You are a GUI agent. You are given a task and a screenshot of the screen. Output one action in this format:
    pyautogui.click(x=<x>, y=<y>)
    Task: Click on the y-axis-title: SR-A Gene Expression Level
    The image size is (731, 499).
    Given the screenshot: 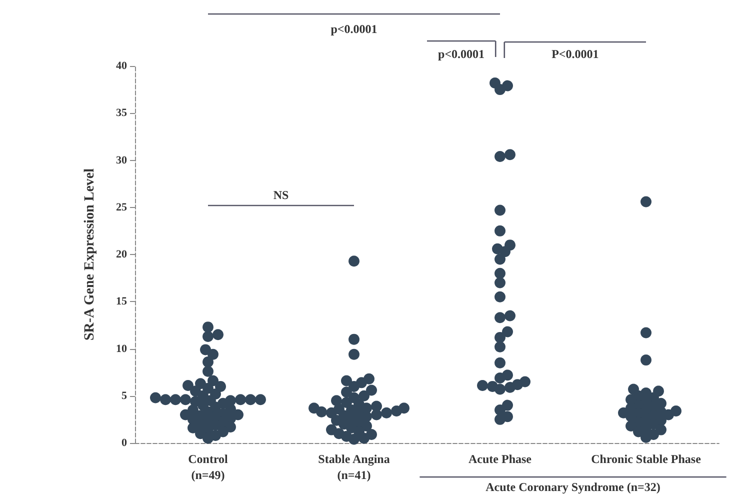 What is the action you would take?
    pyautogui.click(x=90, y=254)
    